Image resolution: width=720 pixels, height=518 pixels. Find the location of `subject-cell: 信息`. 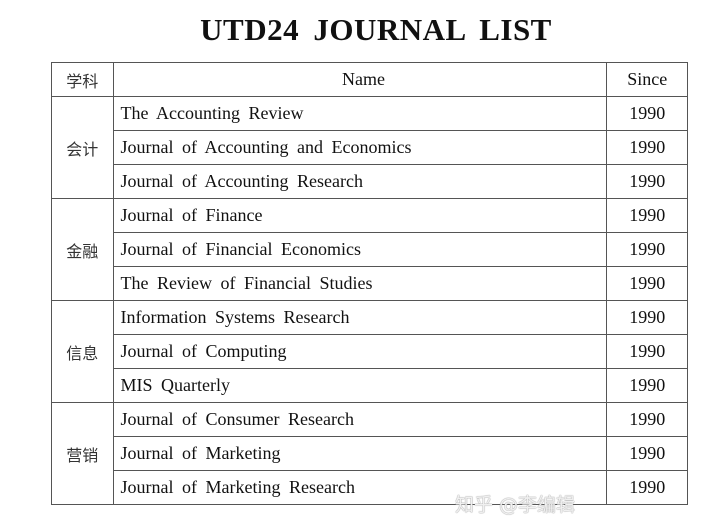

subject-cell: 信息 is located at coordinates (82, 351).